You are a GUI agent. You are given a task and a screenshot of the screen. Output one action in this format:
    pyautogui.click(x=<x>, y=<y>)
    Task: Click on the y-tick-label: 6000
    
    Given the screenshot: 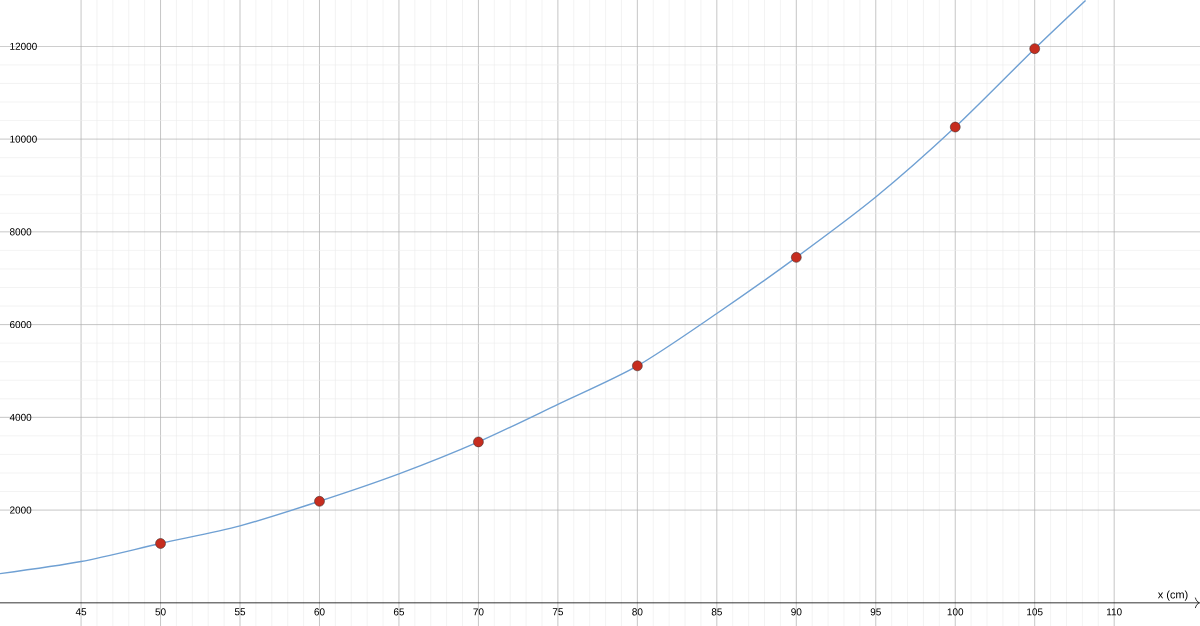 What is the action you would take?
    pyautogui.click(x=21, y=325)
    